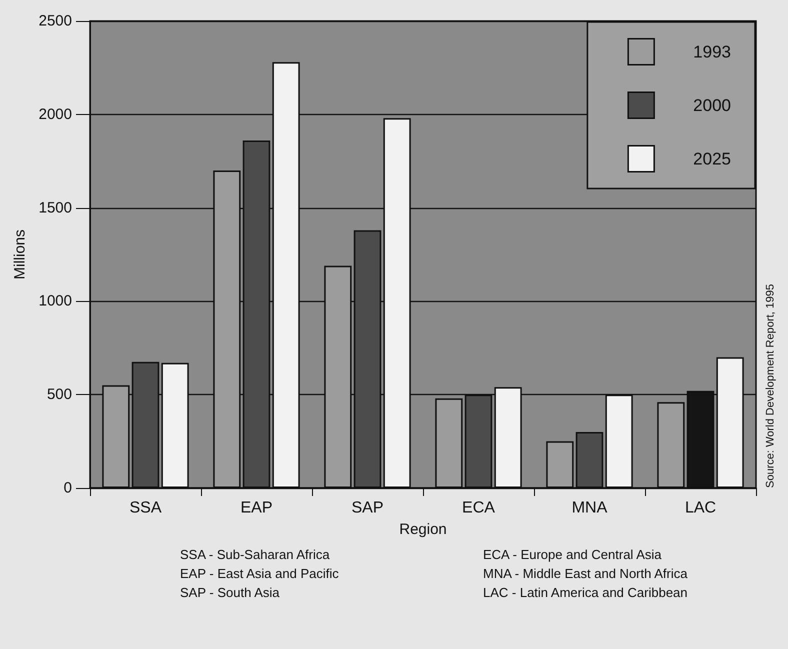 The width and height of the screenshot is (788, 649). I want to click on x-tick-label: ECA, so click(479, 508).